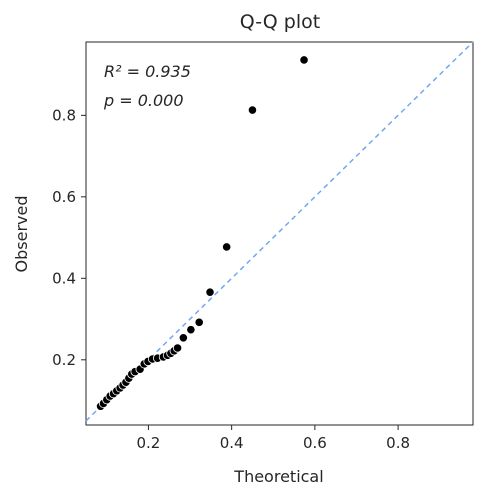  What do you see at coordinates (148, 443) in the screenshot?
I see `x-tick-label: 0.2` at bounding box center [148, 443].